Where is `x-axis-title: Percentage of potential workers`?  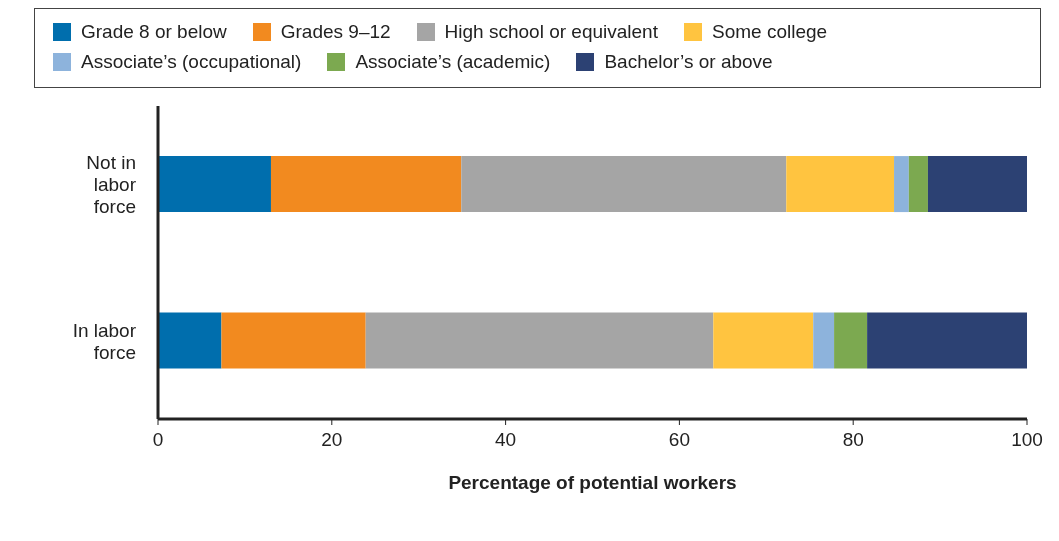 x-axis-title: Percentage of potential workers is located at coordinates (592, 482).